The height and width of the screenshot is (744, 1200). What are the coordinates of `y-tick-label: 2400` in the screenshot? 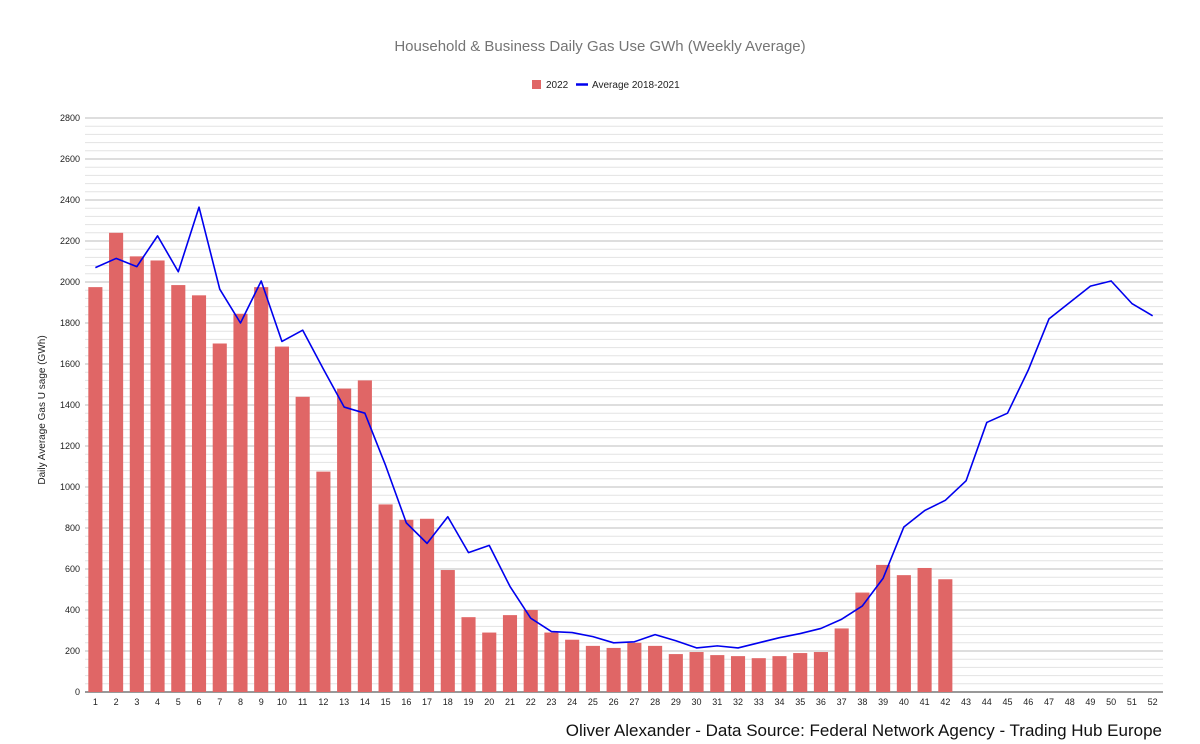 It's located at (70, 200).